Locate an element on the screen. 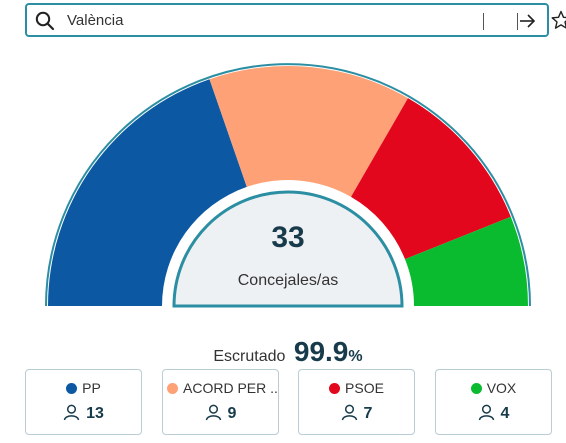  party-card-pp: PP 13 is located at coordinates (83, 402).